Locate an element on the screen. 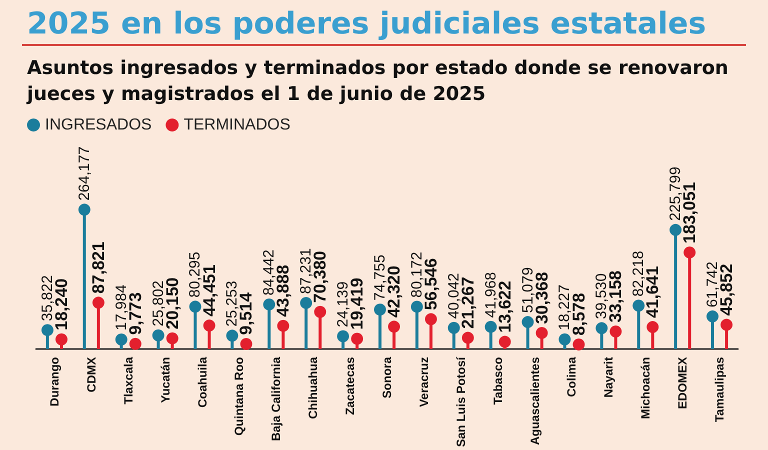 This screenshot has width=768, height=450. data-label: 41,968 is located at coordinates (491, 295).